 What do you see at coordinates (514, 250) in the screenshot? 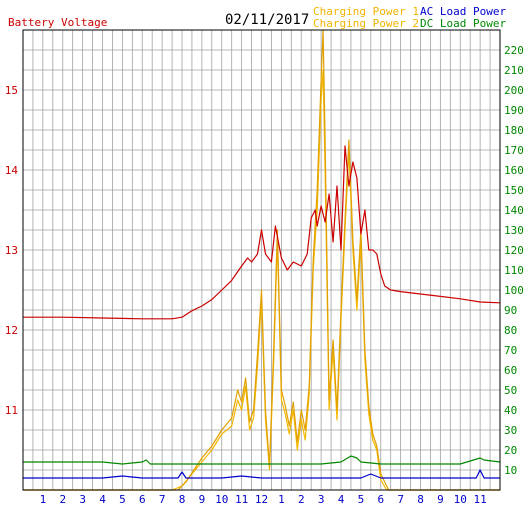
I see `right-axis-tick-label: 120` at bounding box center [514, 250].